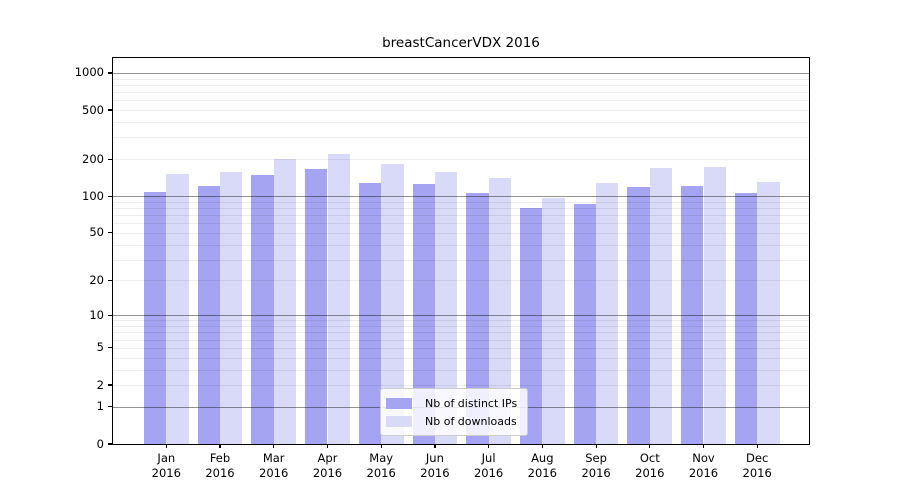  Describe the element at coordinates (327, 465) in the screenshot. I see `x-tick-label-apr: Apr 2016` at that location.